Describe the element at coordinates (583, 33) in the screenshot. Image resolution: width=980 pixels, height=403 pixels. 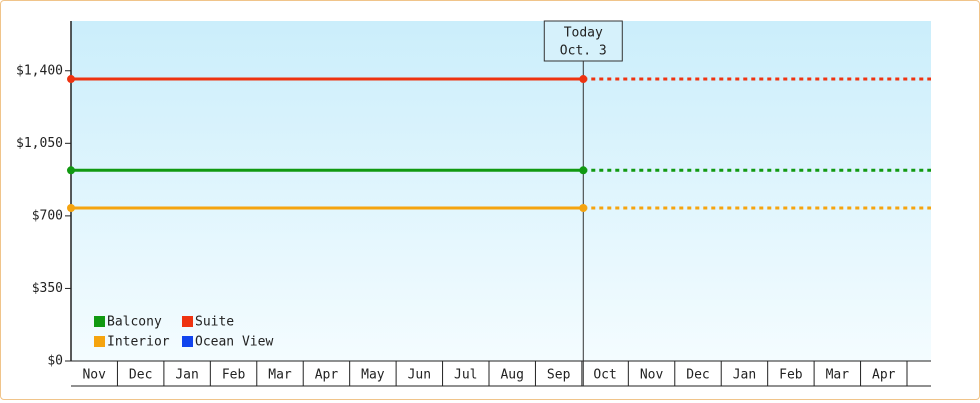
I see `today-label: Today` at that location.